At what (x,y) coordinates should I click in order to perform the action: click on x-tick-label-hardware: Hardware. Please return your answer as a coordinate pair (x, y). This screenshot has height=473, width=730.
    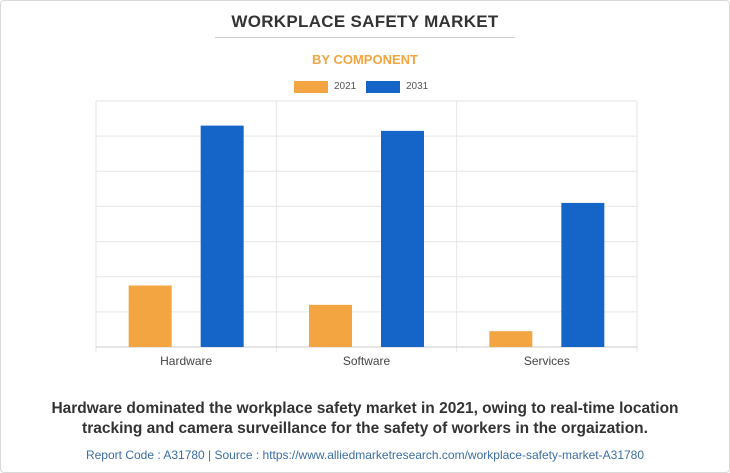
    Looking at the image, I should click on (186, 361).